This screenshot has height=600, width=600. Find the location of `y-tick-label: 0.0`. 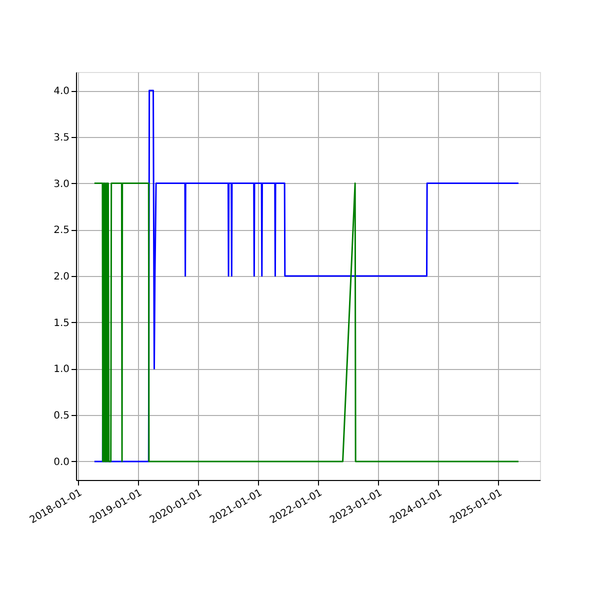

y-tick-label: 0.0 is located at coordinates (62, 462).